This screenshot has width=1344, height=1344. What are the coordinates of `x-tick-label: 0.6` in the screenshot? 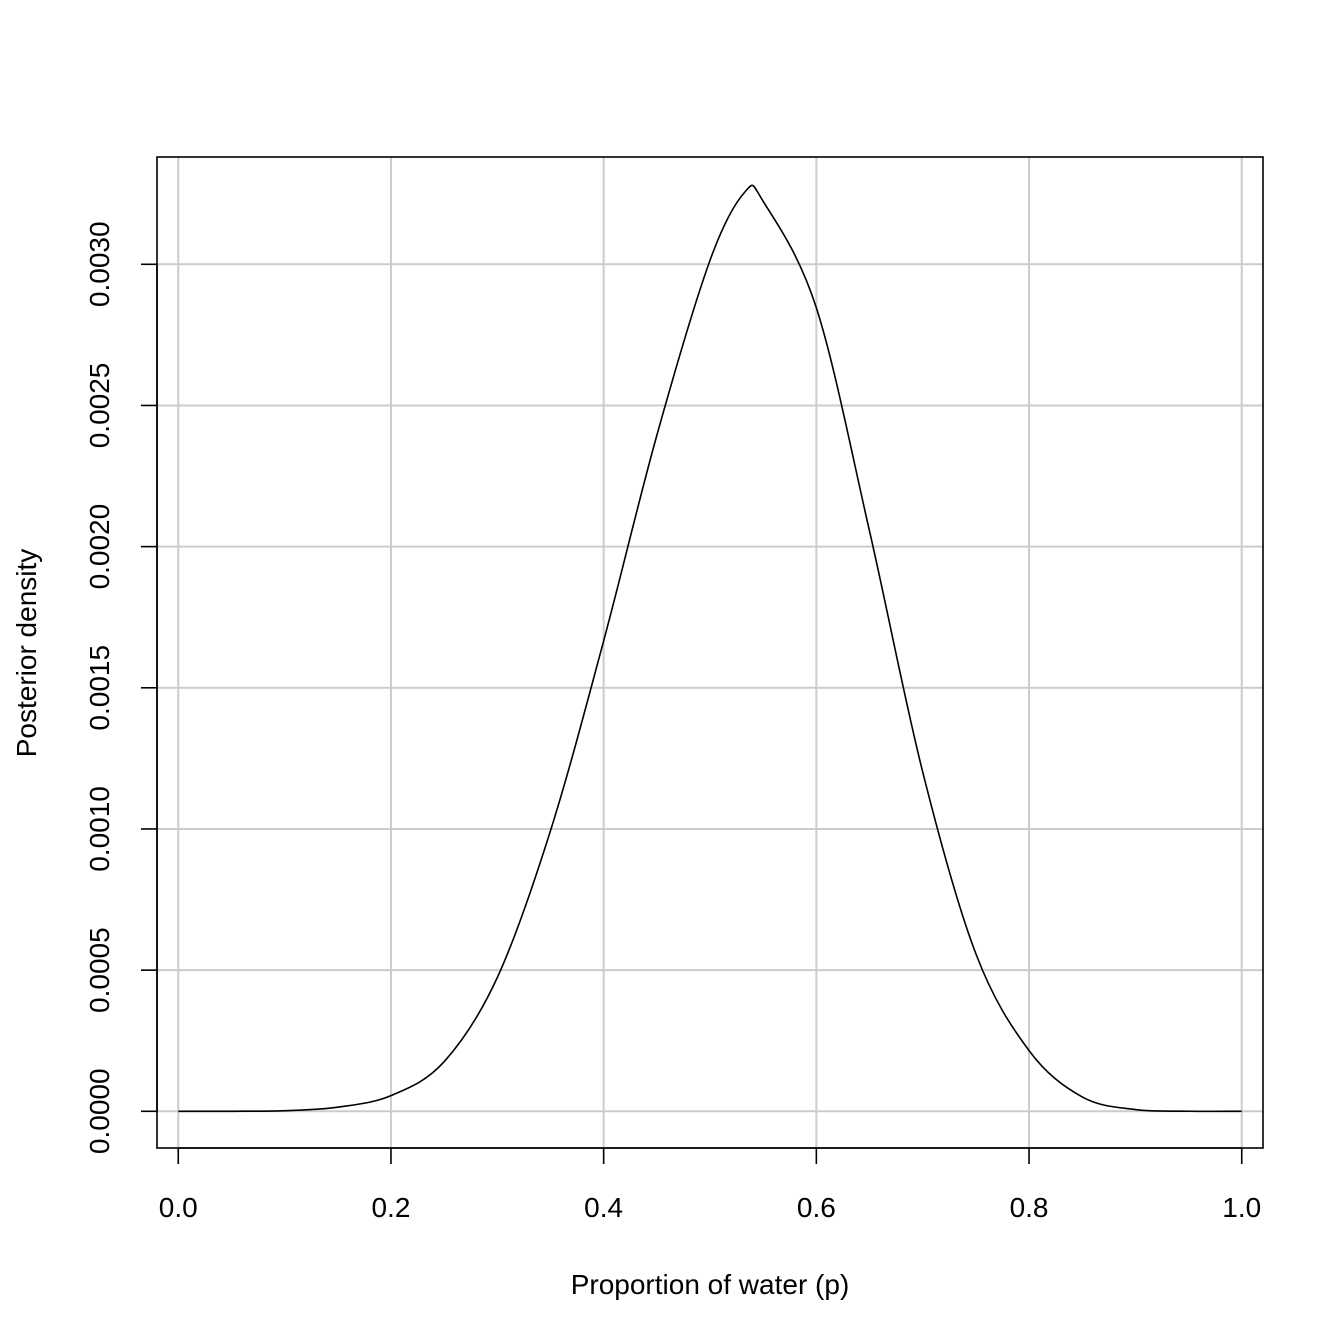 It's located at (816, 1207).